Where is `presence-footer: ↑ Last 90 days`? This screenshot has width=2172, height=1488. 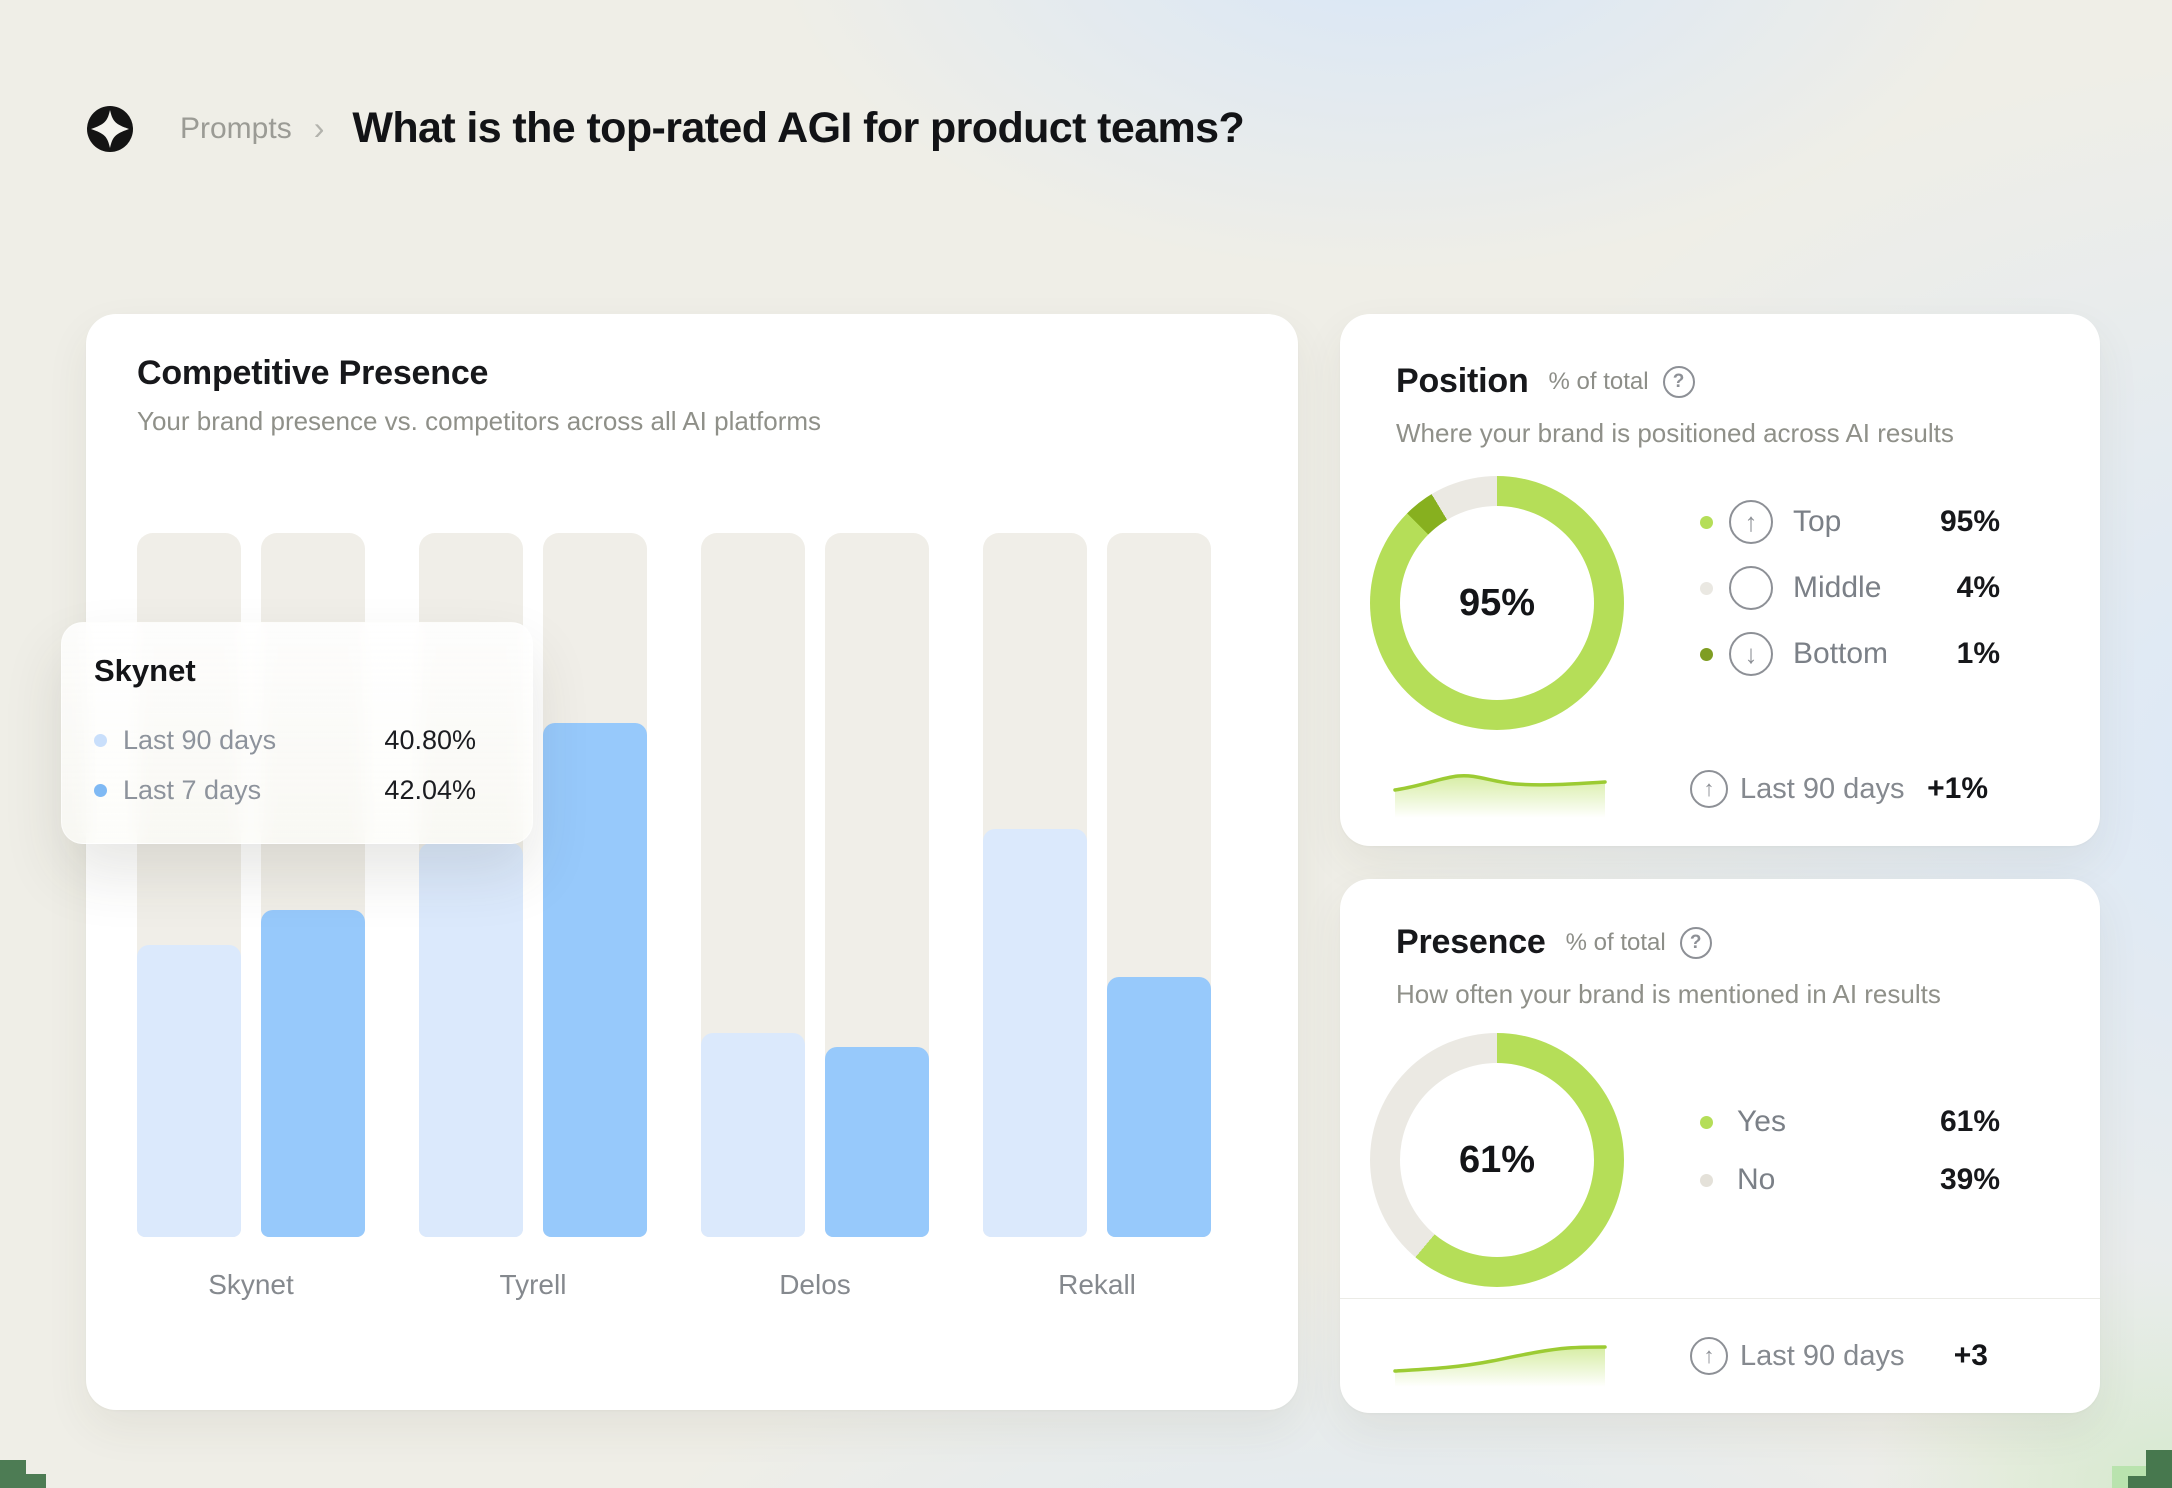 presence-footer: ↑ Last 90 days is located at coordinates (1797, 1356).